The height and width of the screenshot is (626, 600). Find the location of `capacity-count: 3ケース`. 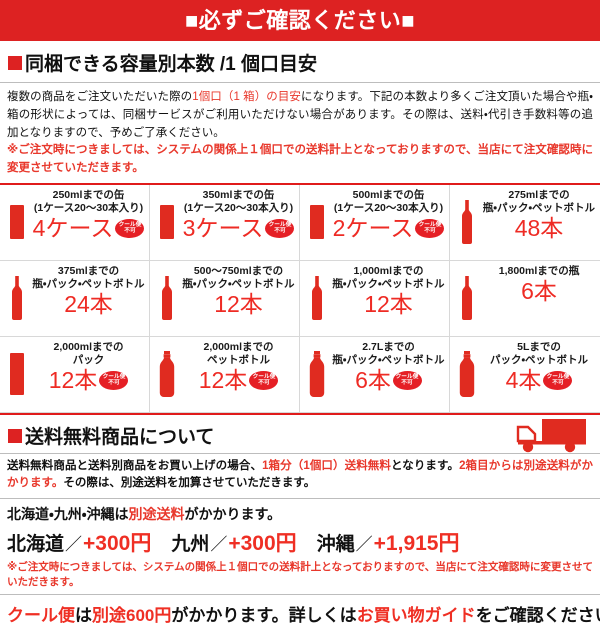

capacity-count: 3ケース is located at coordinates (223, 228).